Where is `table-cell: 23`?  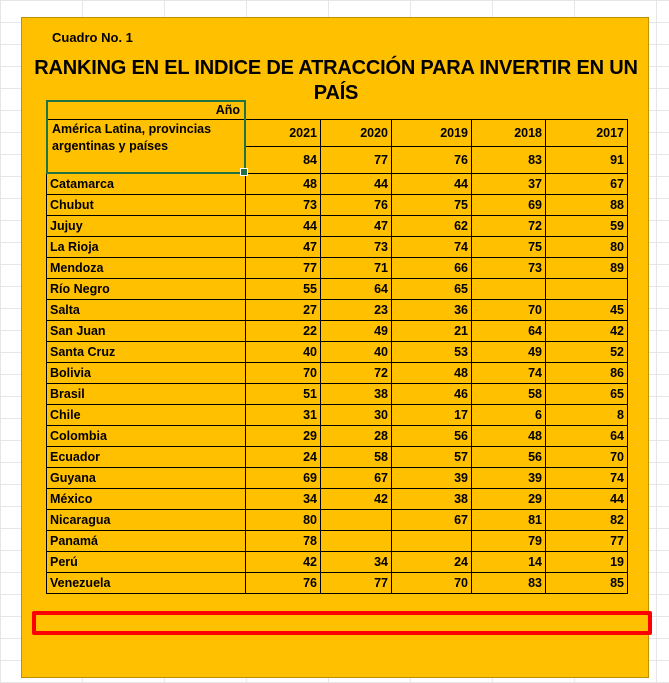 table-cell: 23 is located at coordinates (356, 310).